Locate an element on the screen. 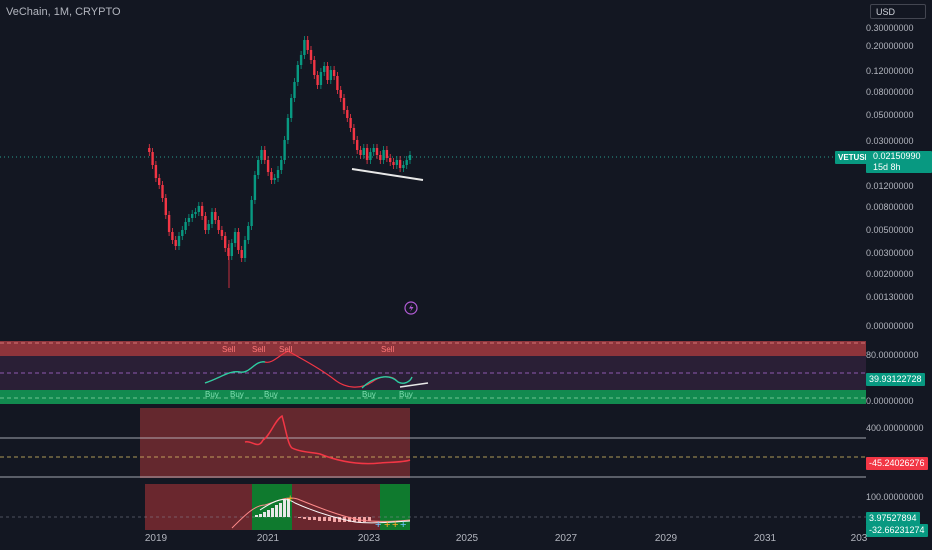  price-tick: 0.00800000 is located at coordinates (890, 207).